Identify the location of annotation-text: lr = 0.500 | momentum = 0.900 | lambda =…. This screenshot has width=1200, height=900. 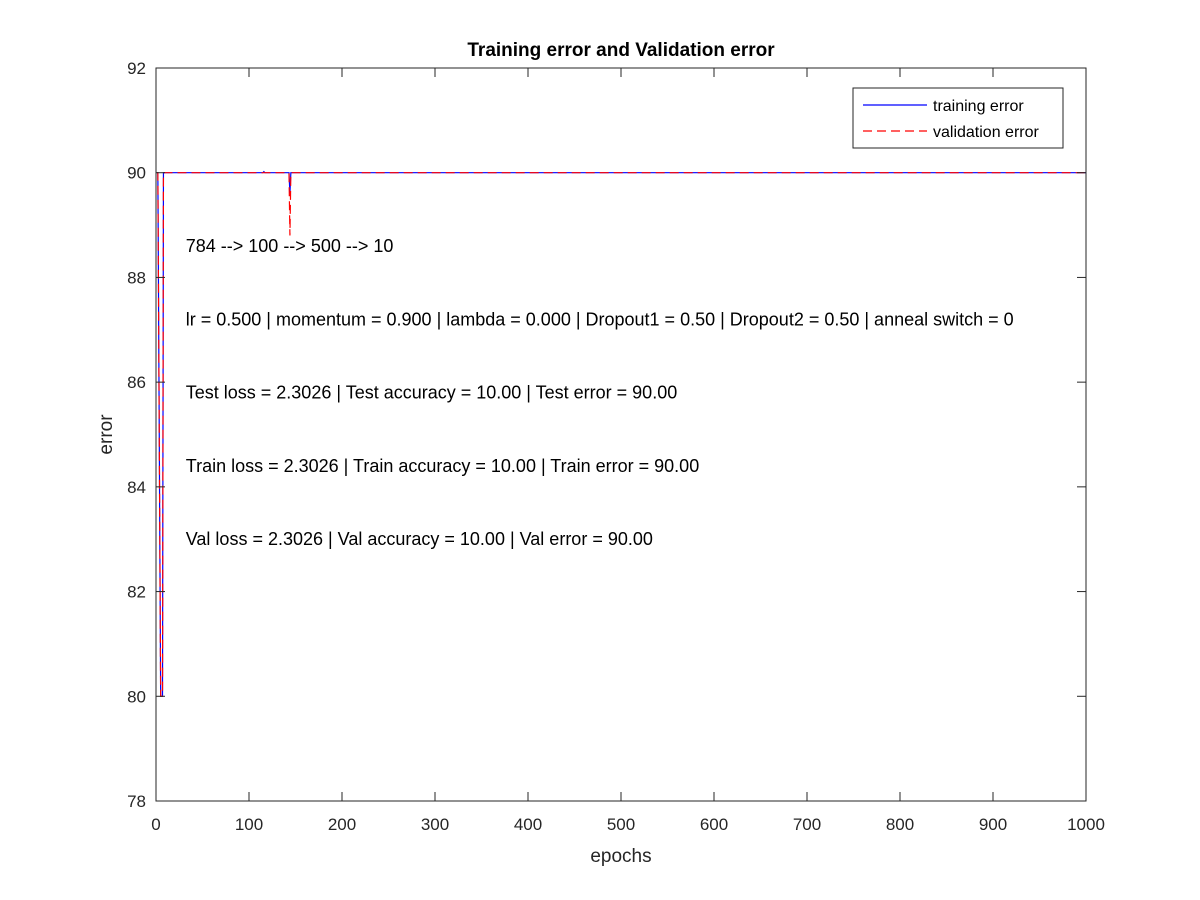
(600, 319).